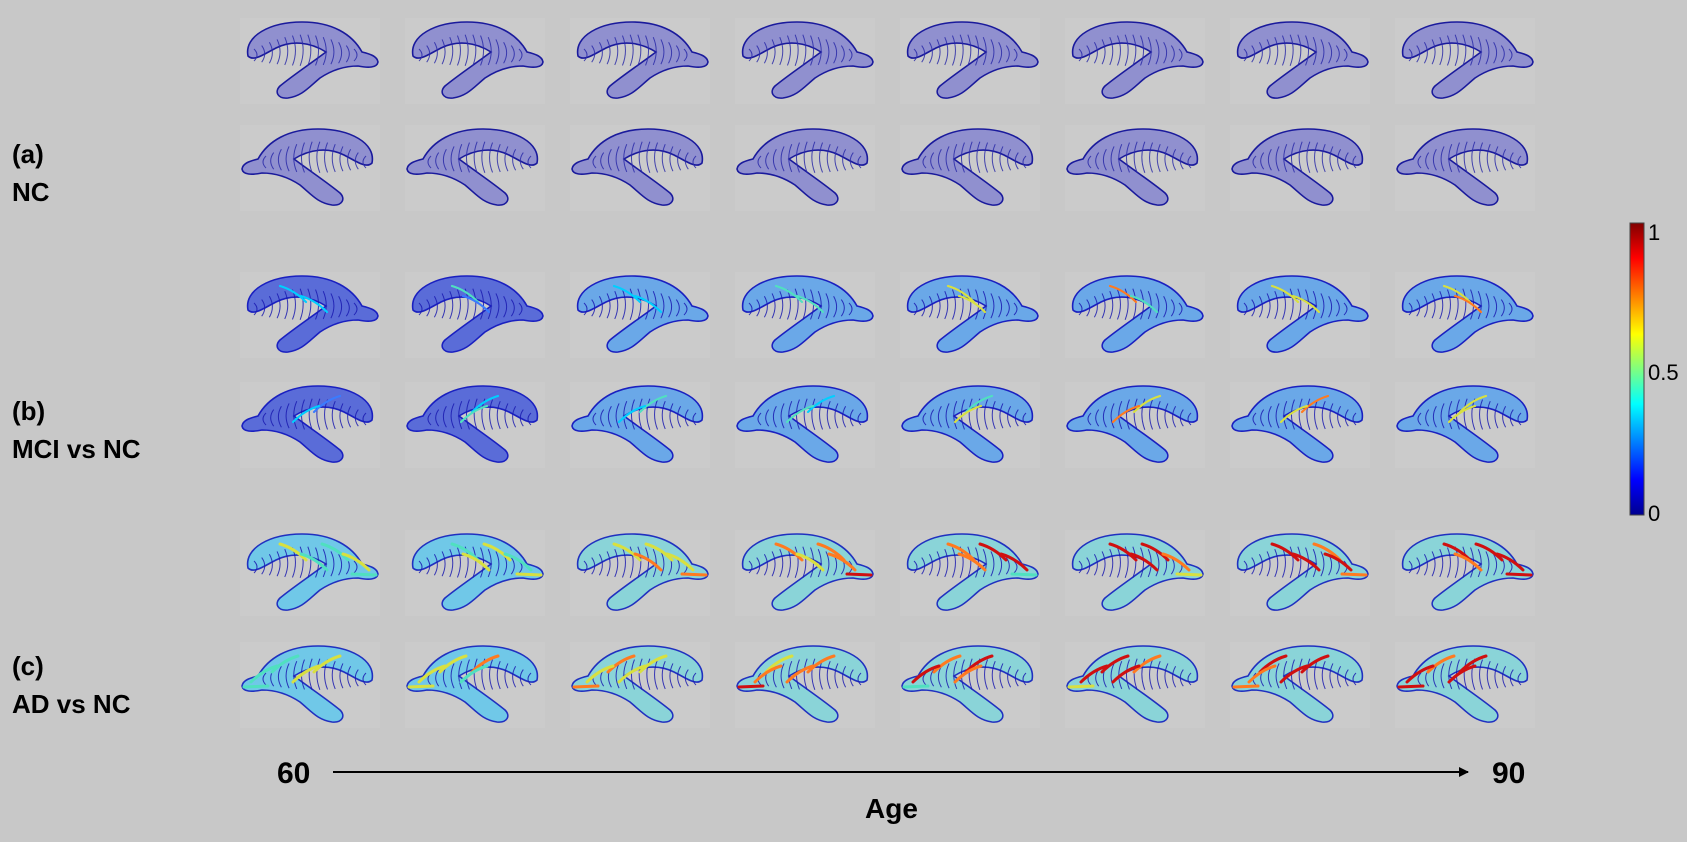 This screenshot has height=842, width=1687. I want to click on shape-nc-row1-col1, so click(310, 61).